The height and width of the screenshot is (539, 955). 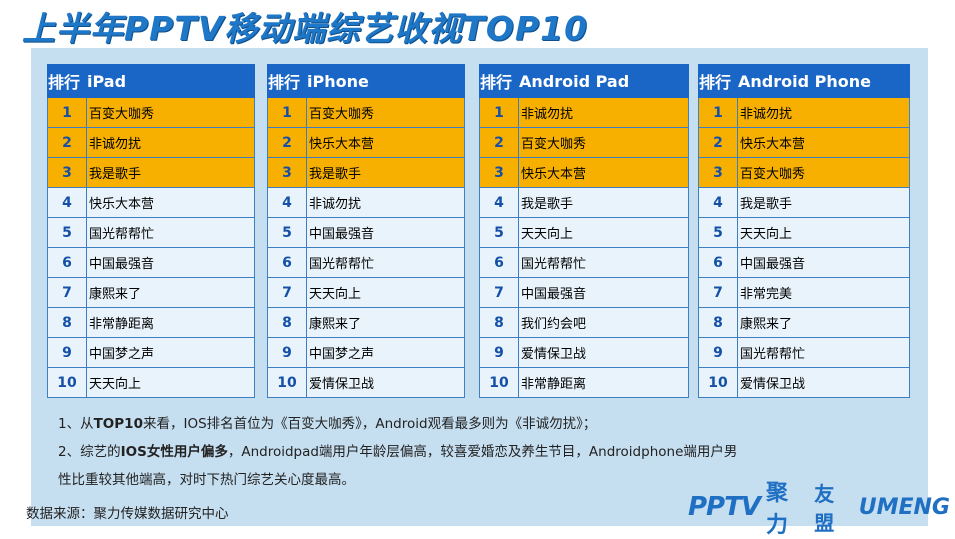 I want to click on note-text: 1、从, so click(x=76, y=424).